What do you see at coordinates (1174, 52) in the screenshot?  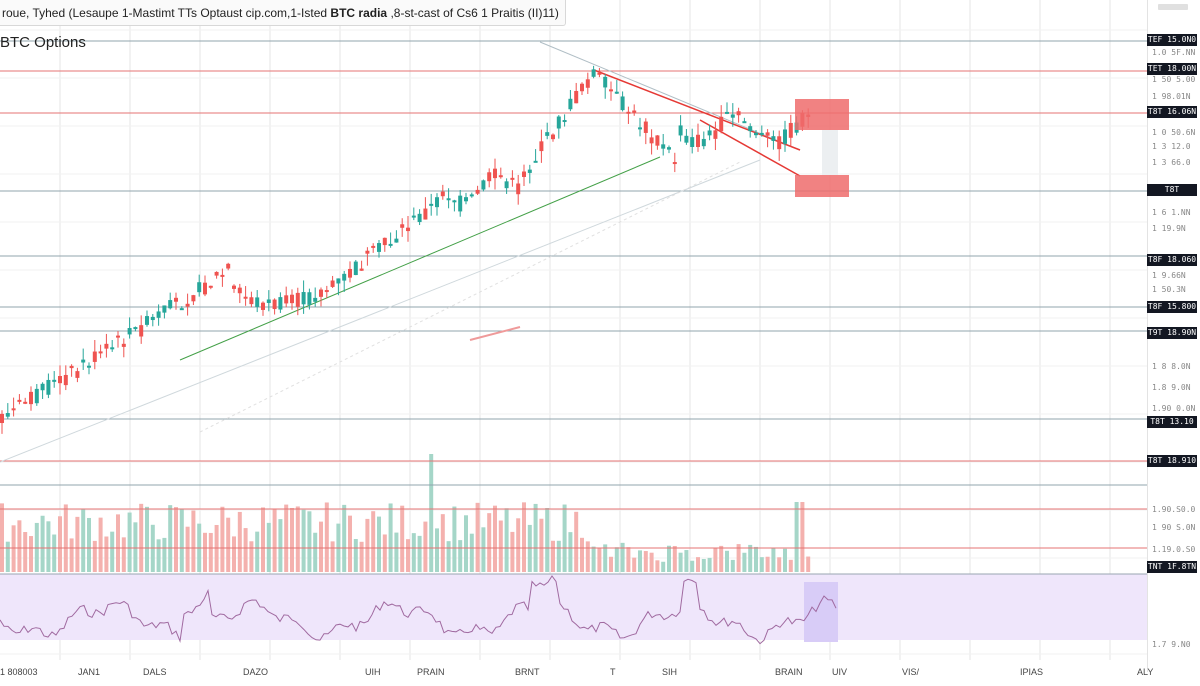 I see `price-text: 1.0 5F.NN` at bounding box center [1174, 52].